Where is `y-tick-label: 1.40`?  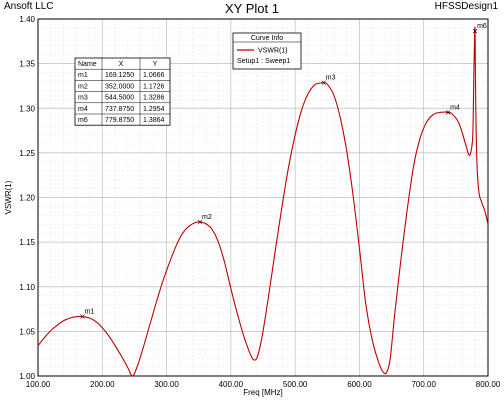
y-tick-label: 1.40 is located at coordinates (27, 19).